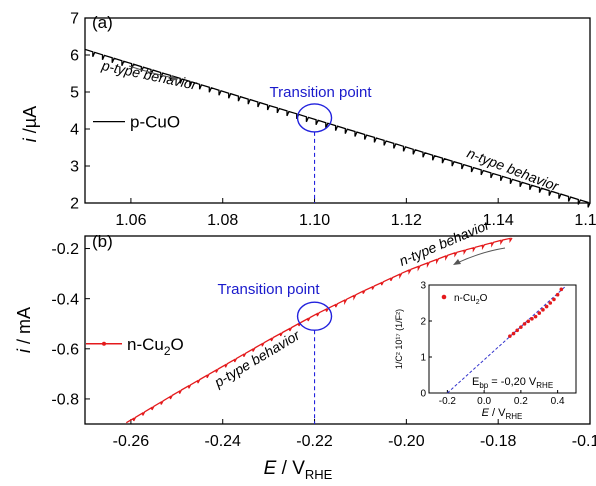 Image resolution: width=596 pixels, height=486 pixels. Describe the element at coordinates (512, 383) in the screenshot. I see `inset-ebp-annotation: Ebp = -0,20 VRHE` at that location.